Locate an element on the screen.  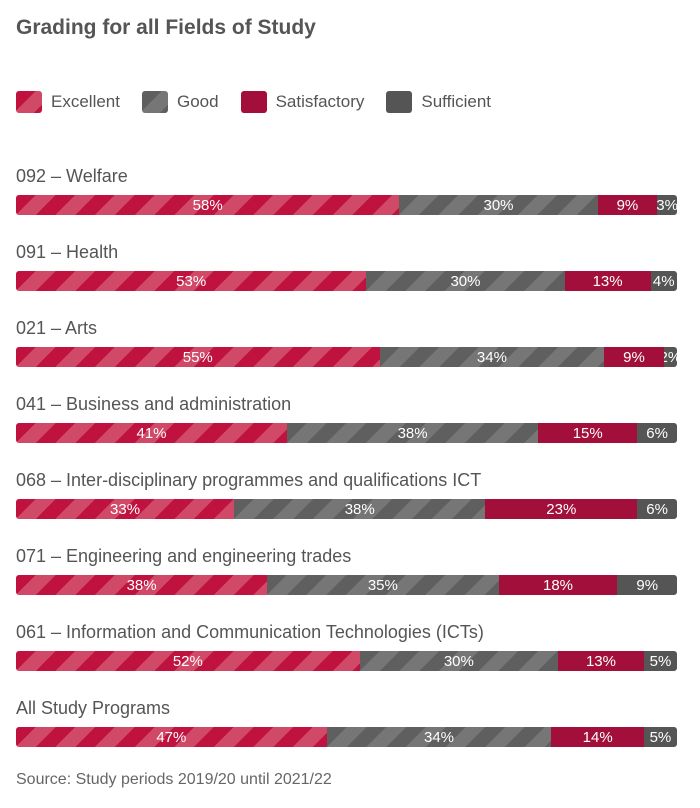
data-label: 53% is located at coordinates (191, 281).